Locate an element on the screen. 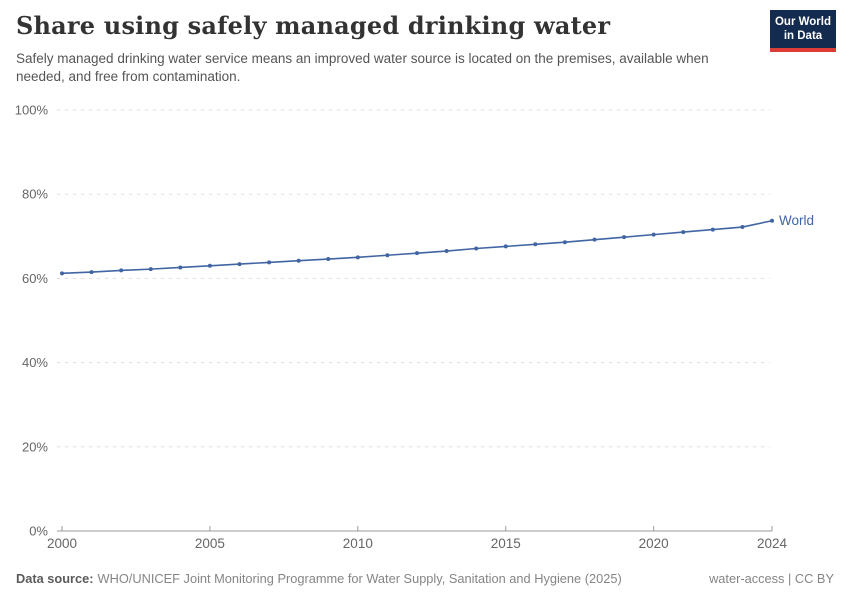 Image resolution: width=850 pixels, height=600 pixels. svg-text: 100% is located at coordinates (32, 110).